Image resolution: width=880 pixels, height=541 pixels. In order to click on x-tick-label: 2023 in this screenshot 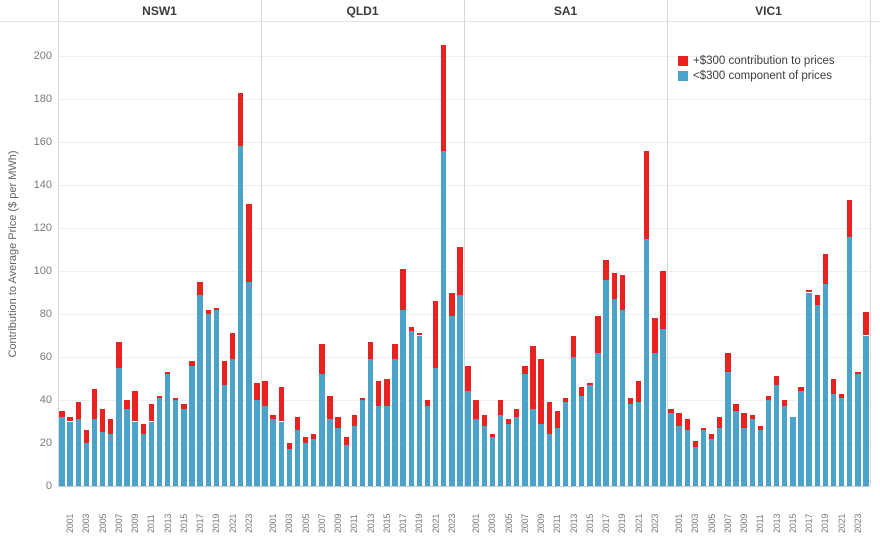, I will do `click(248, 523)`.